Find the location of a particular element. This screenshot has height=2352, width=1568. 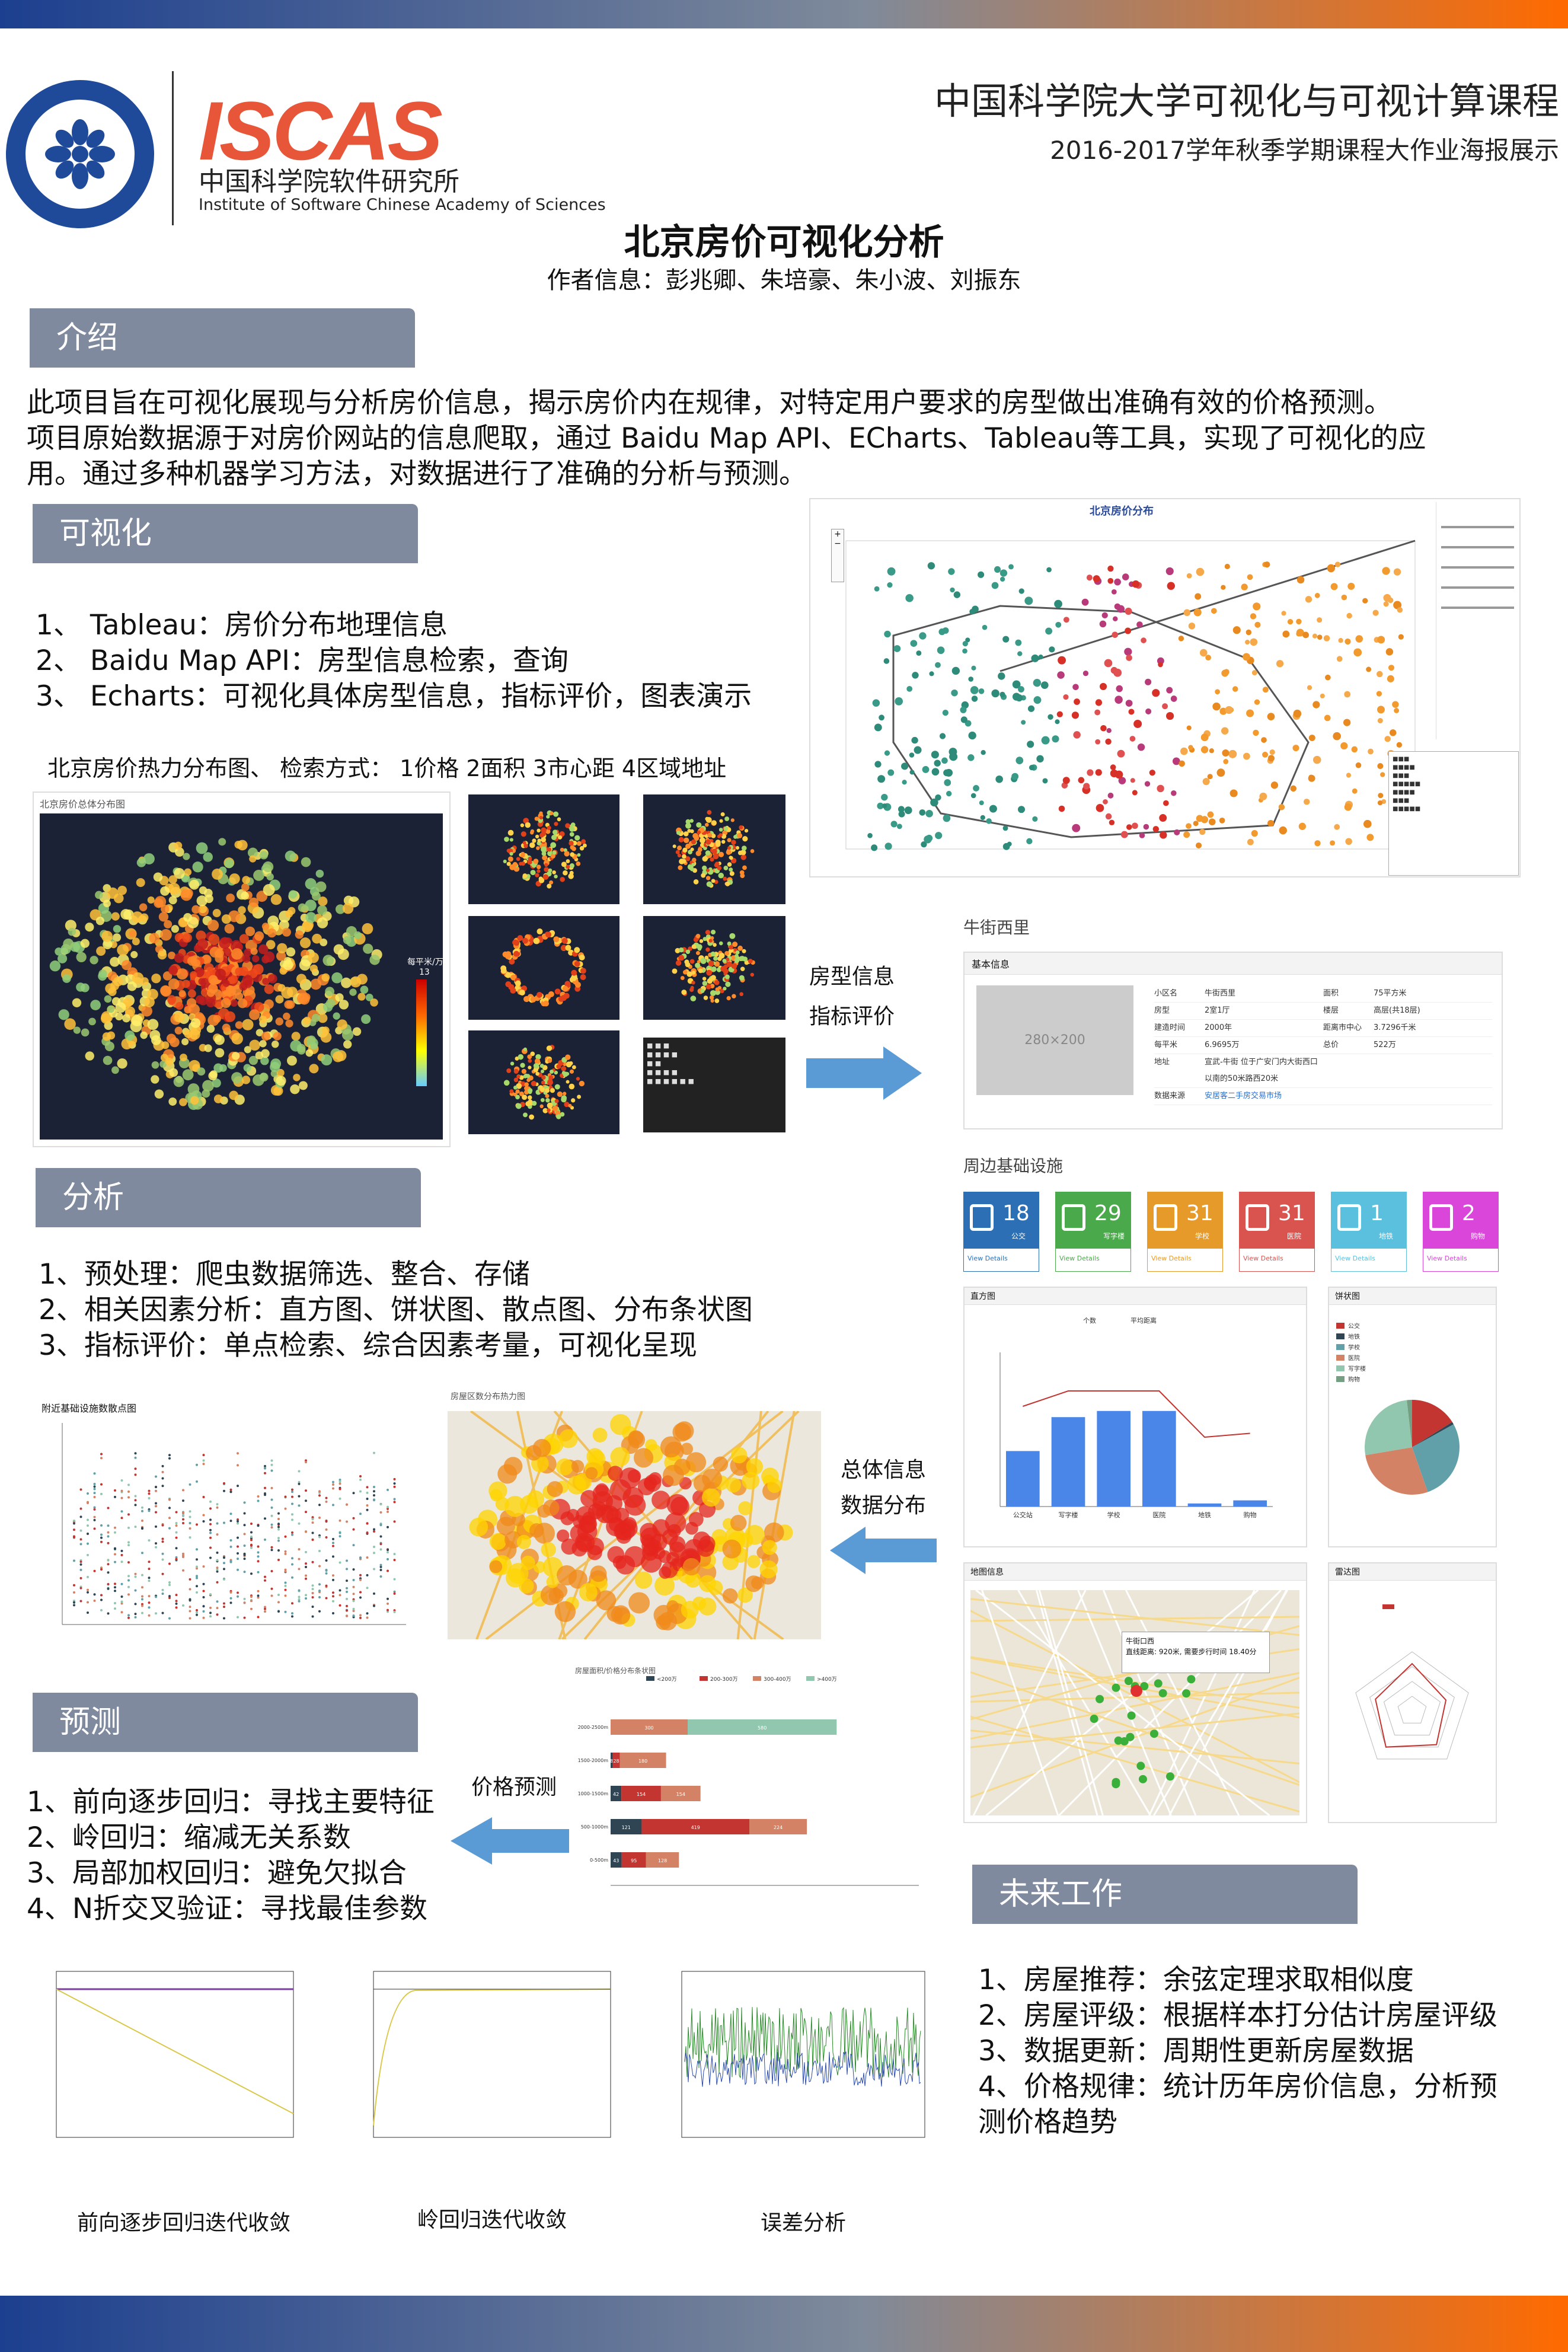

facility-card-school: 31 学校 View Details is located at coordinates (1185, 1232).